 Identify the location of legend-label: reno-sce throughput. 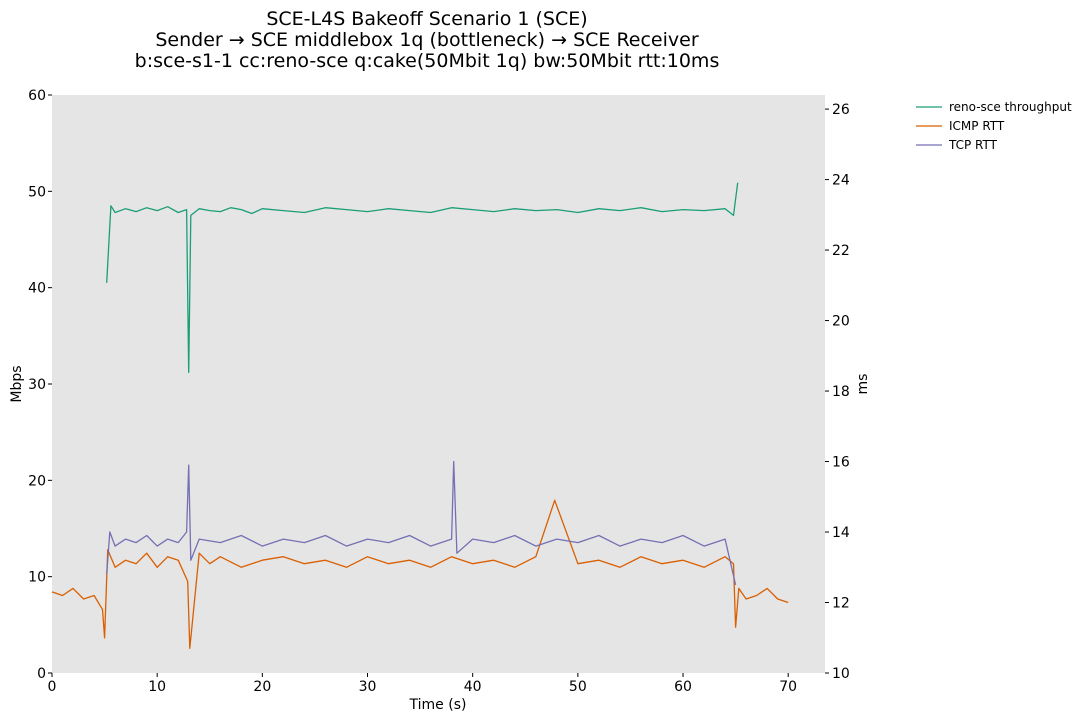
(1010, 107).